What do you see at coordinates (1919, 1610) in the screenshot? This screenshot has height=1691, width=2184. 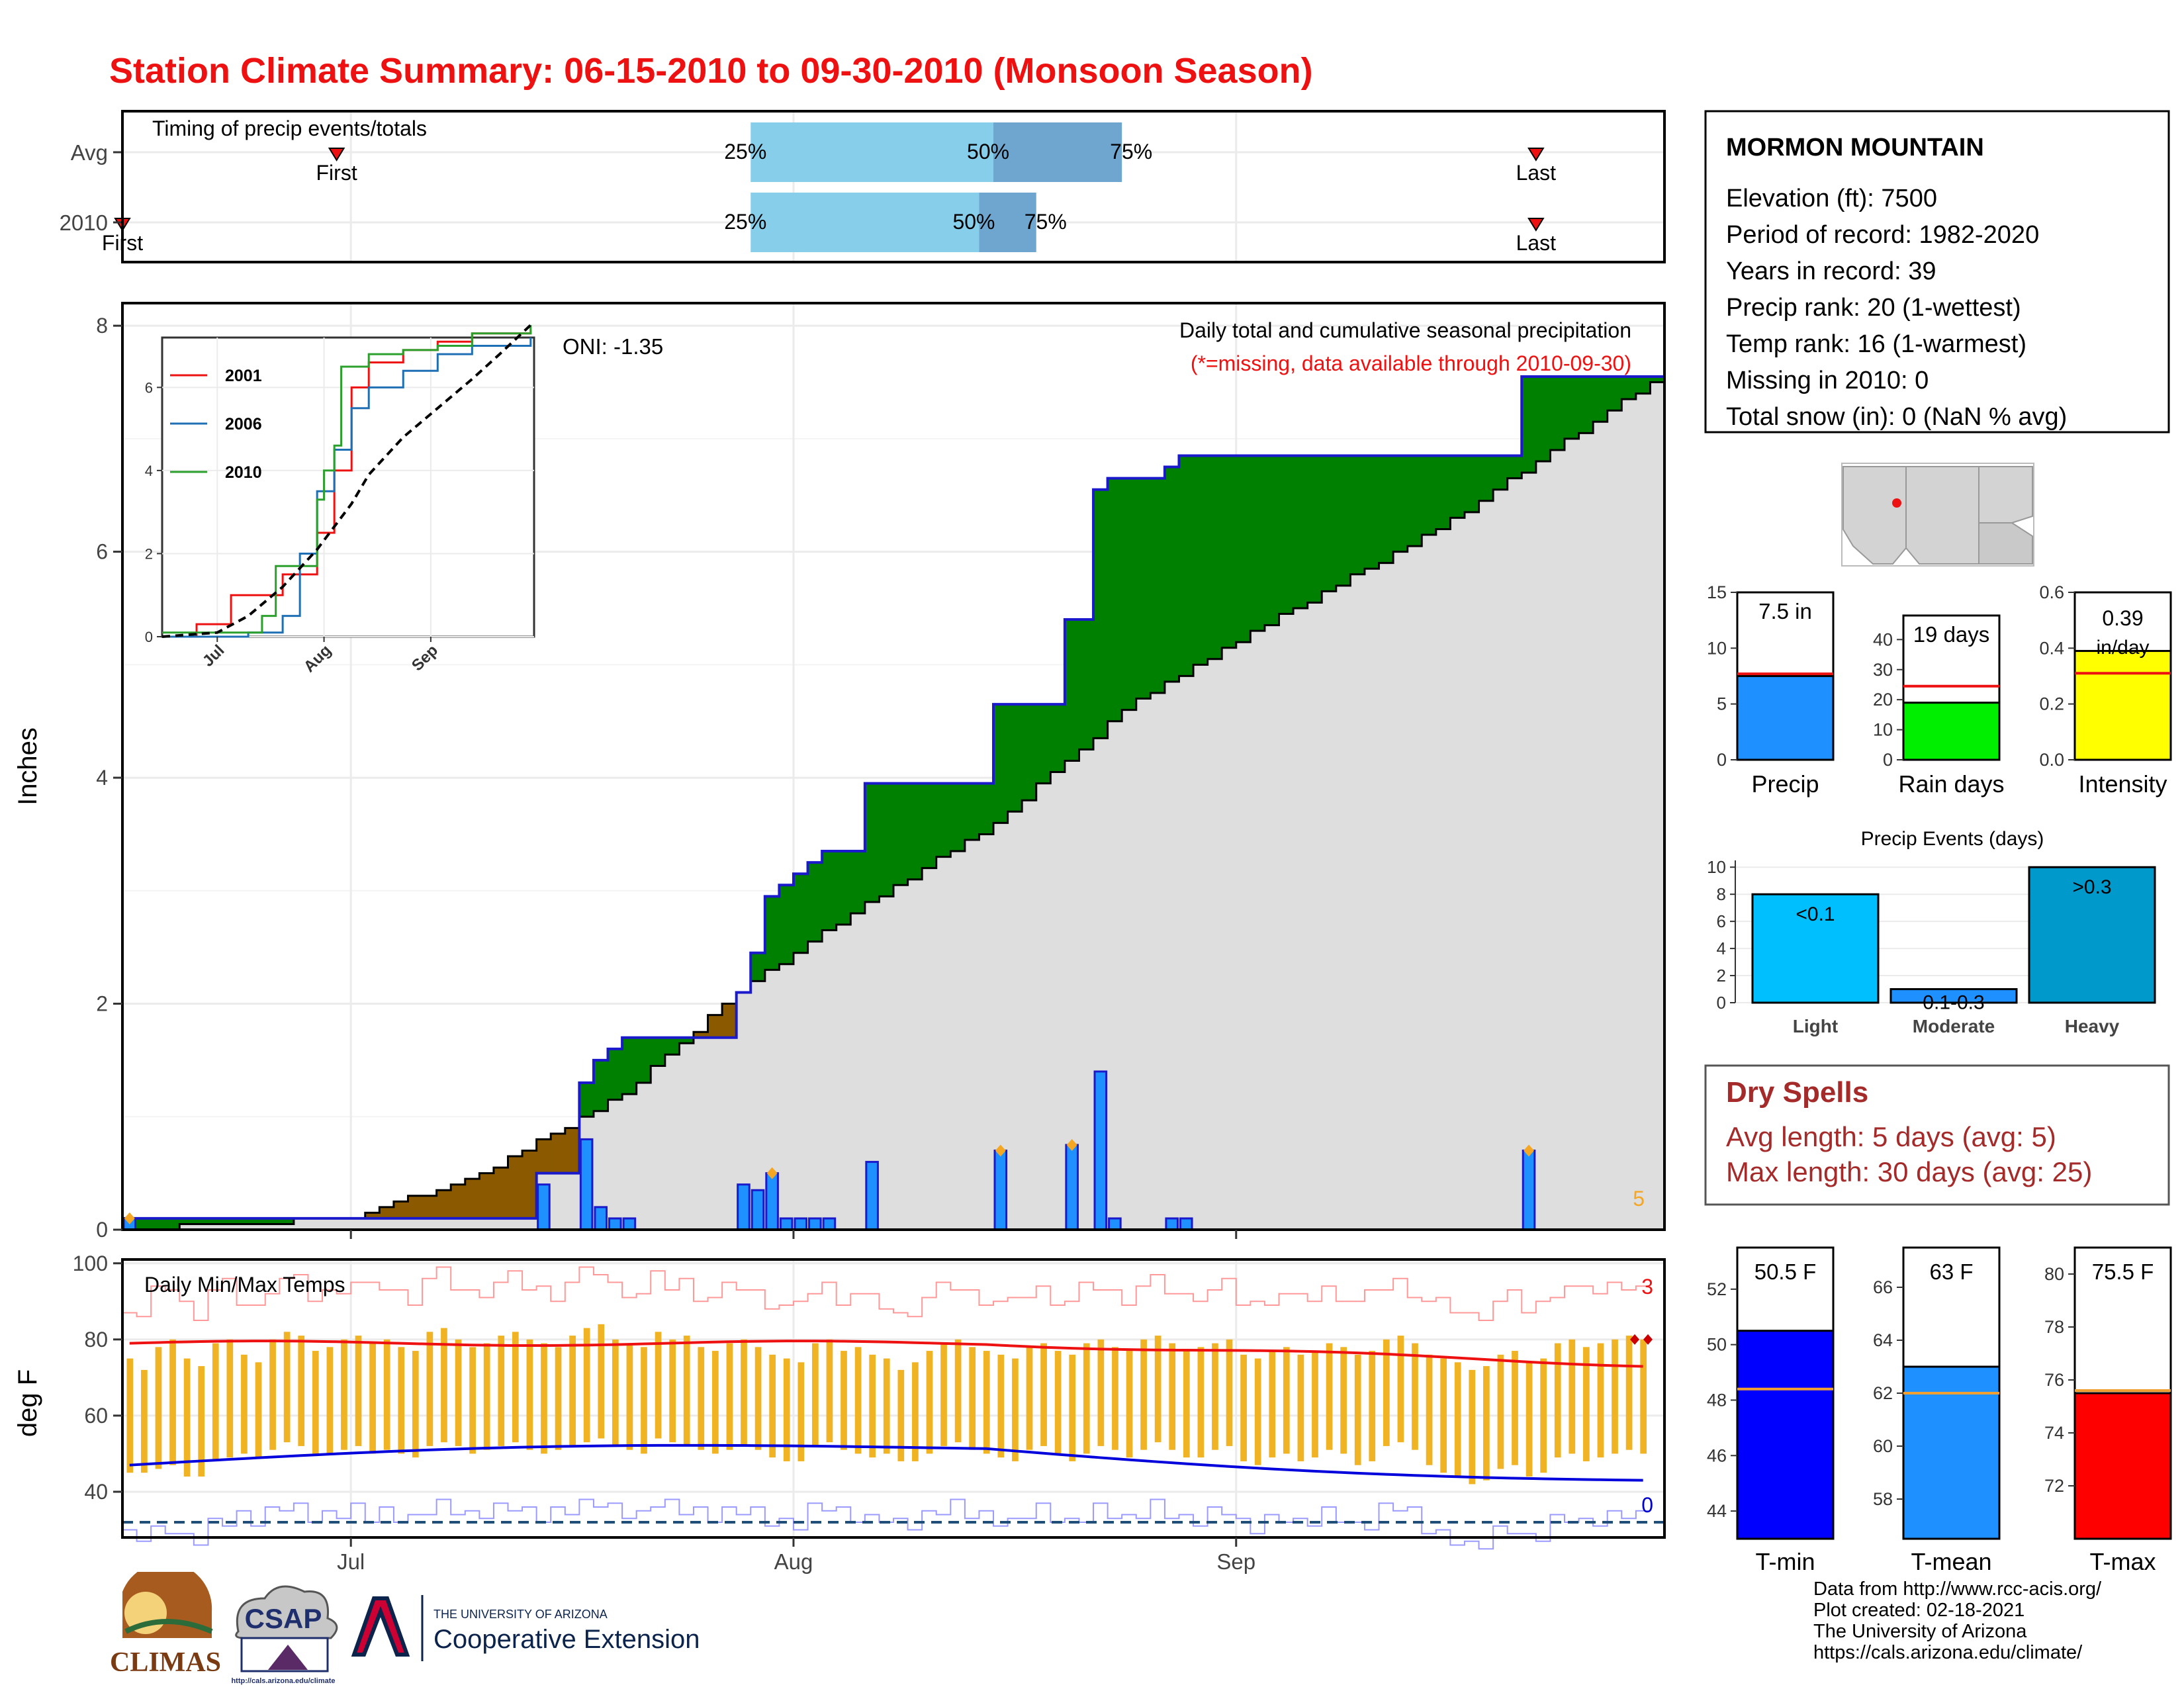 I see `footer-plot-created: Plot created: 02-18-2021` at bounding box center [1919, 1610].